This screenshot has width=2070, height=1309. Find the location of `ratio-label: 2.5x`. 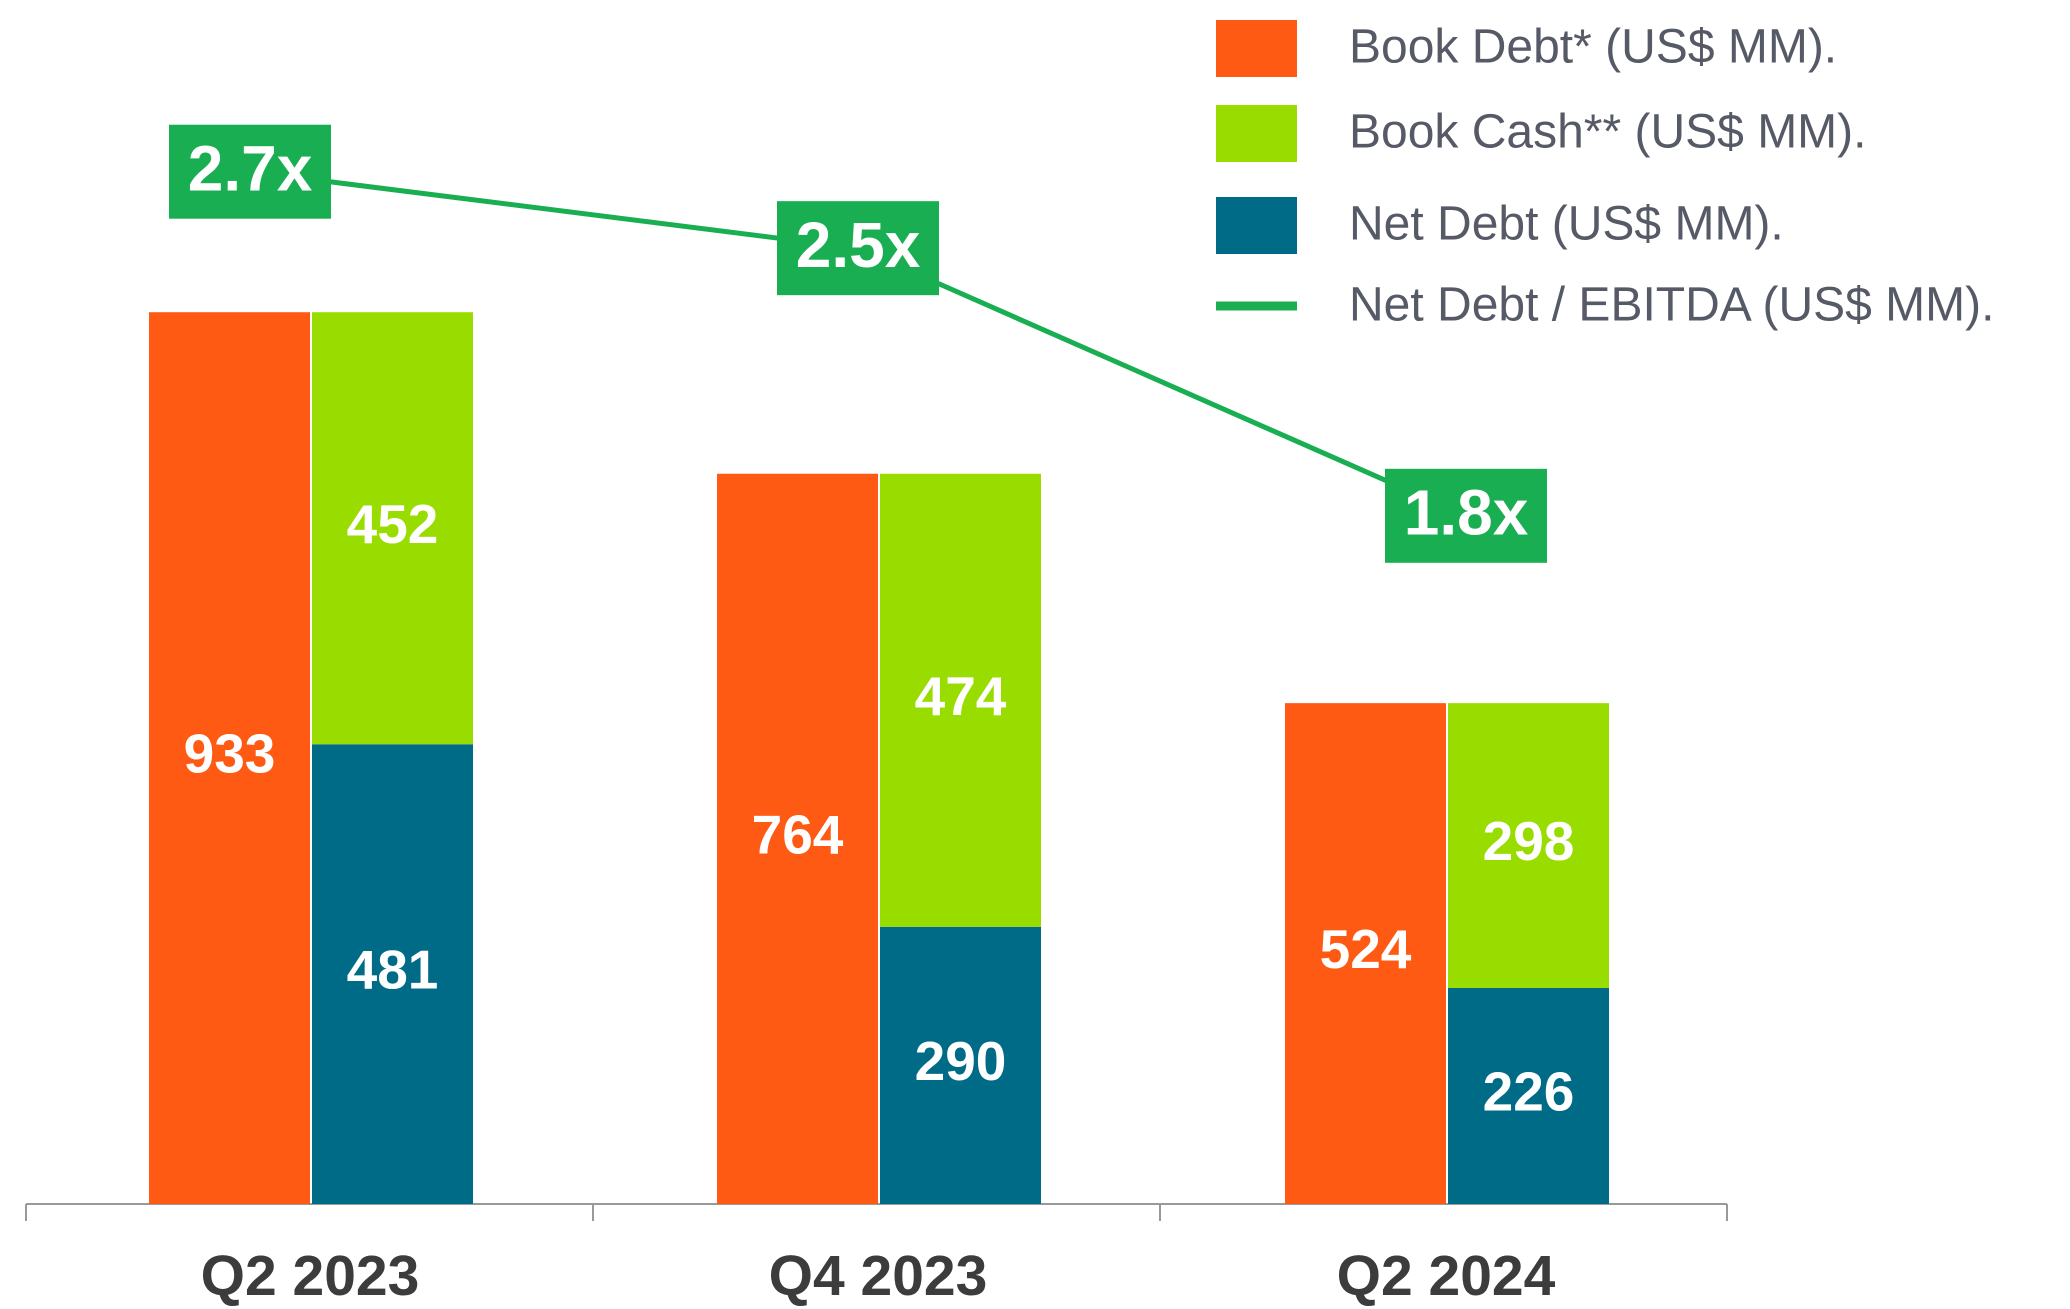

ratio-label: 2.5x is located at coordinates (858, 245).